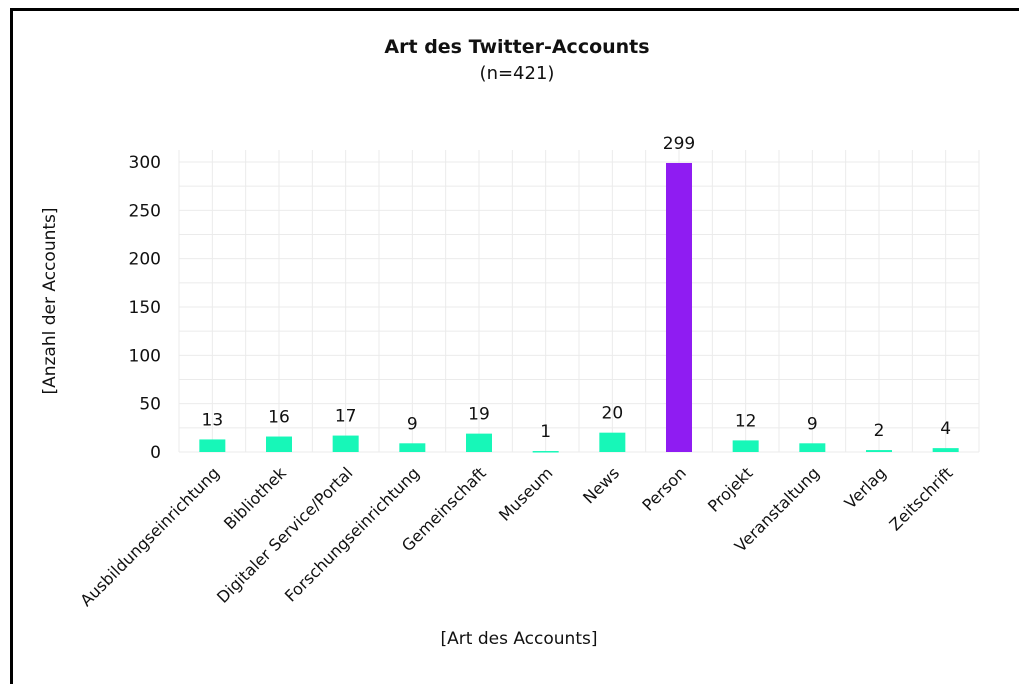 The width and height of the screenshot is (1019, 684). Describe the element at coordinates (279, 418) in the screenshot. I see `data-label: 16` at that location.